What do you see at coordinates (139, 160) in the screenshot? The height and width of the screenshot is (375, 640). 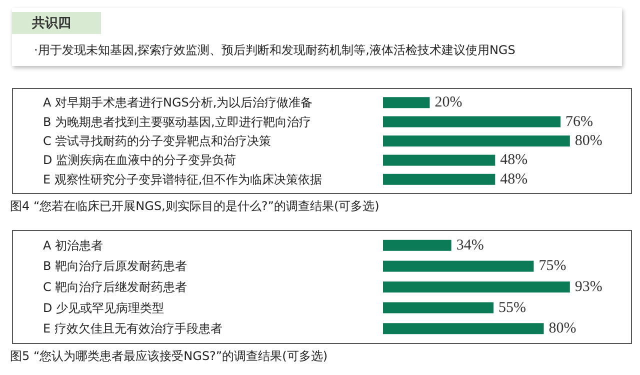 I see `y-tick-label: D 监测疾病在血液中的分子变异负荷` at bounding box center [139, 160].